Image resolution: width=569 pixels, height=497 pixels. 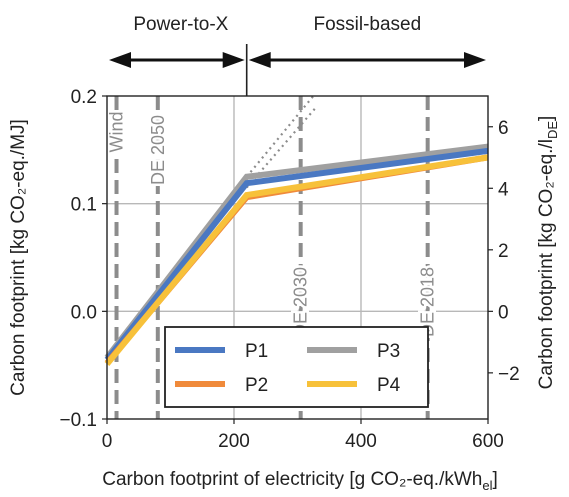 What do you see at coordinates (361, 441) in the screenshot?
I see `x-tick-label-2: 400` at bounding box center [361, 441].